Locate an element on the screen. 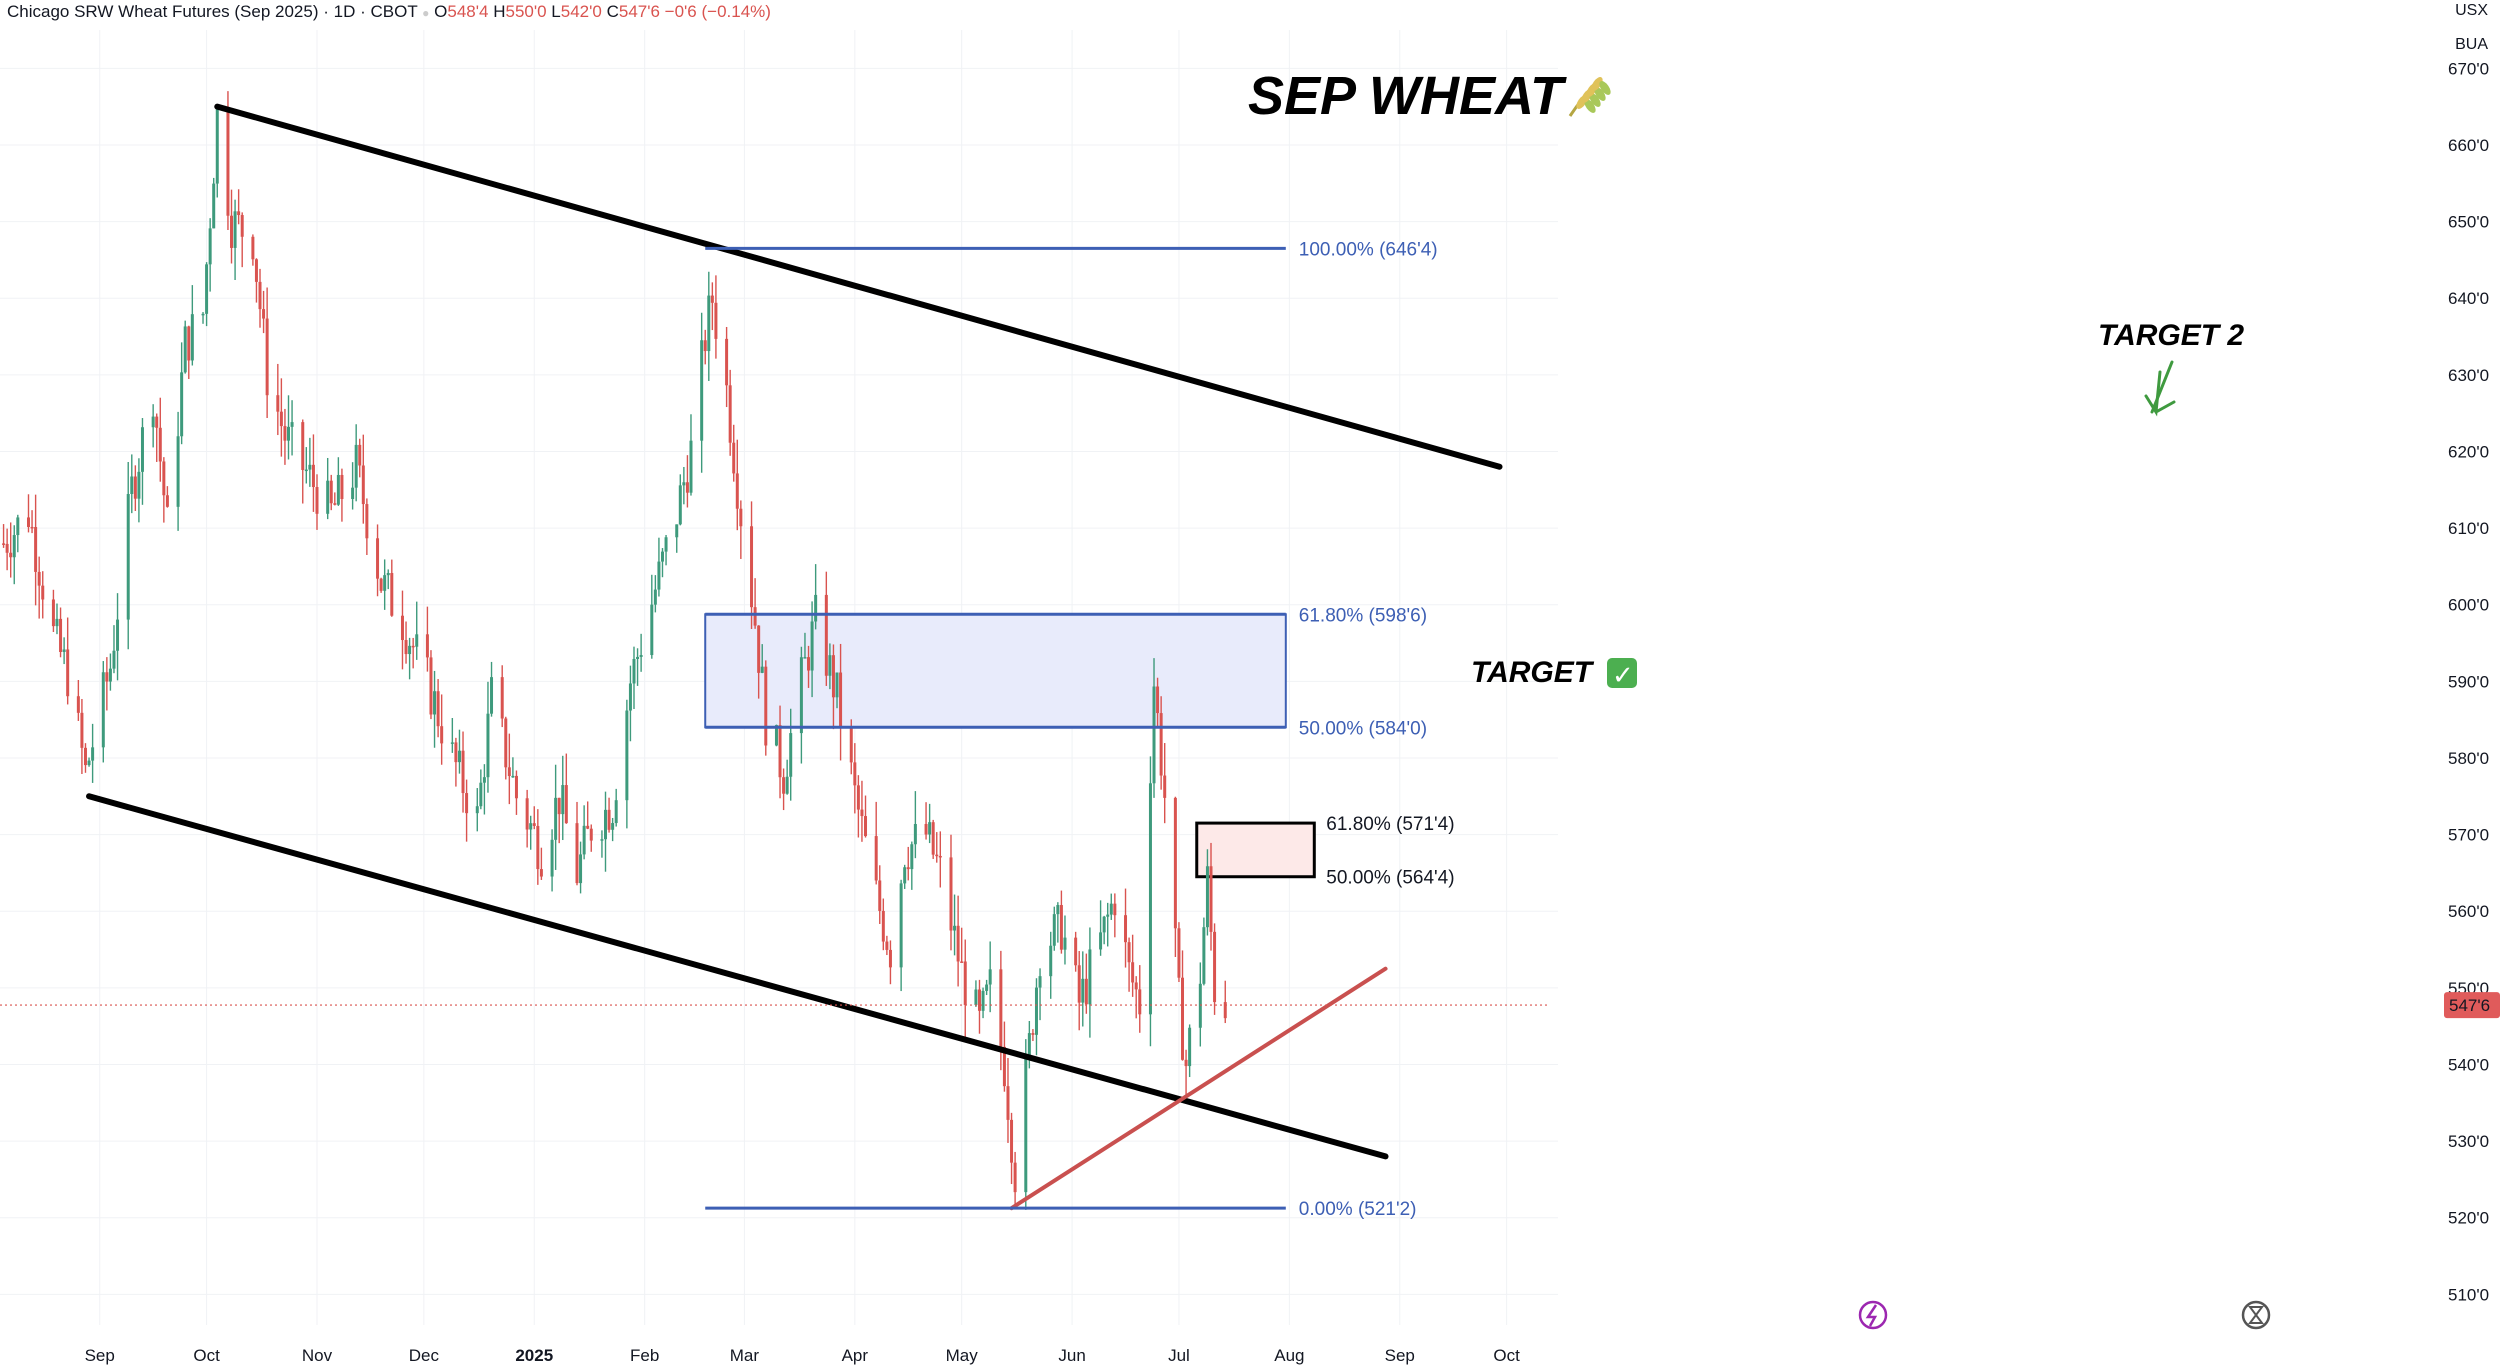 This screenshot has height=1367, width=2500. last-price-tag is located at coordinates (2472, 1005).